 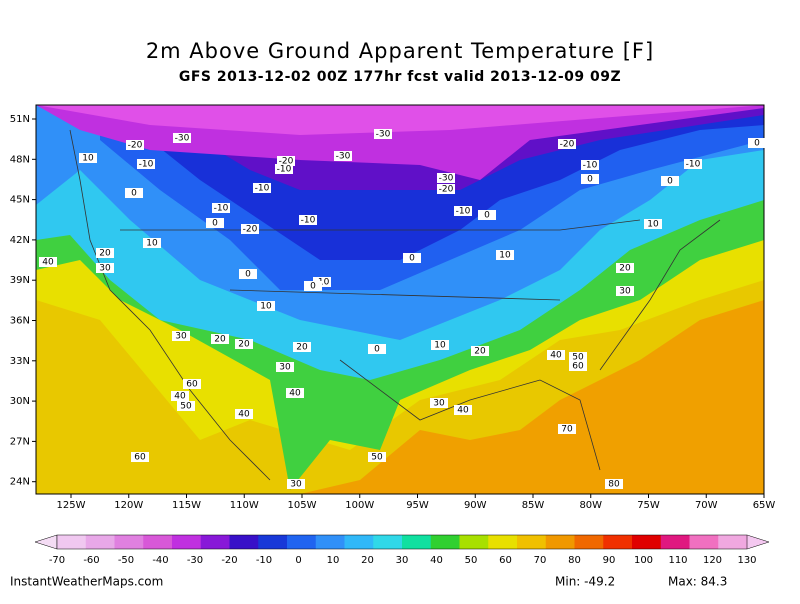 What do you see at coordinates (333, 560) in the screenshot?
I see `colorbar-label: 10` at bounding box center [333, 560].